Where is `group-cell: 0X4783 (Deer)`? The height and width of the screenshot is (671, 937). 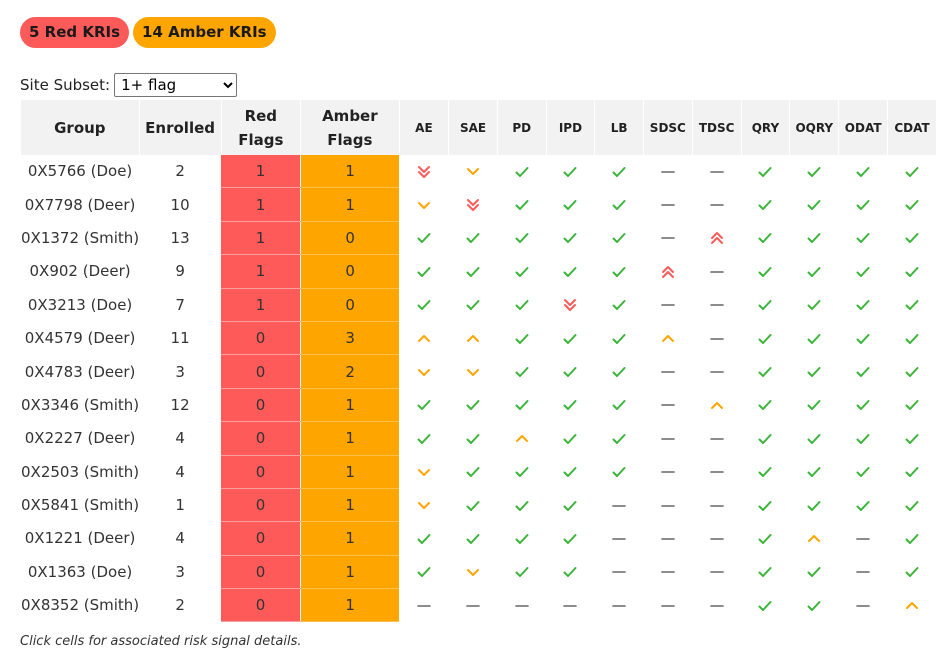
group-cell: 0X4783 (Deer) is located at coordinates (80, 371).